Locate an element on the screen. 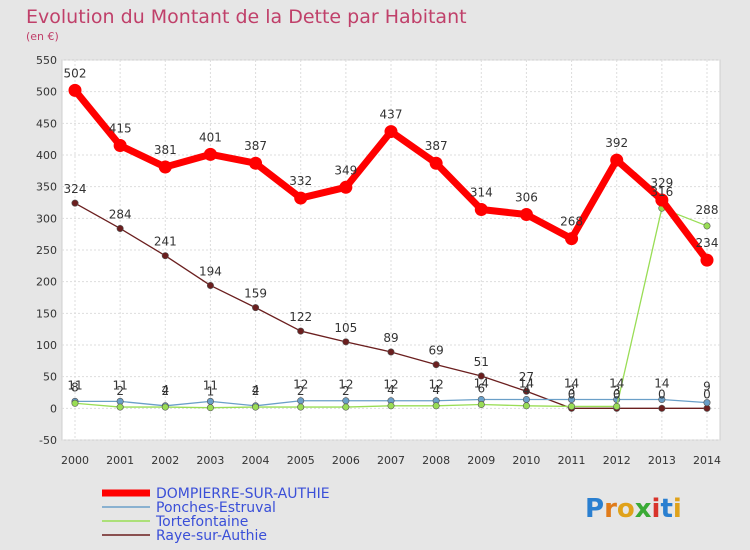  data-label: 349 is located at coordinates (345, 170).